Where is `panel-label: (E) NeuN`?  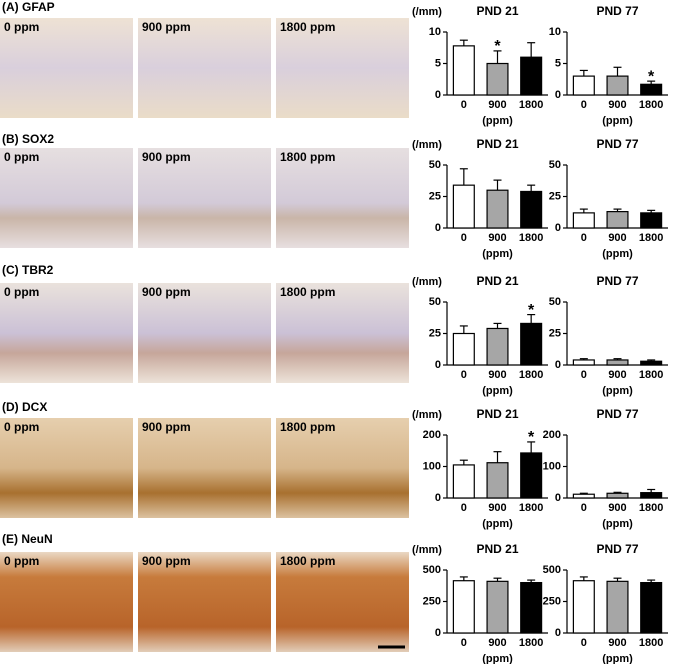
panel-label: (E) NeuN is located at coordinates (27, 539).